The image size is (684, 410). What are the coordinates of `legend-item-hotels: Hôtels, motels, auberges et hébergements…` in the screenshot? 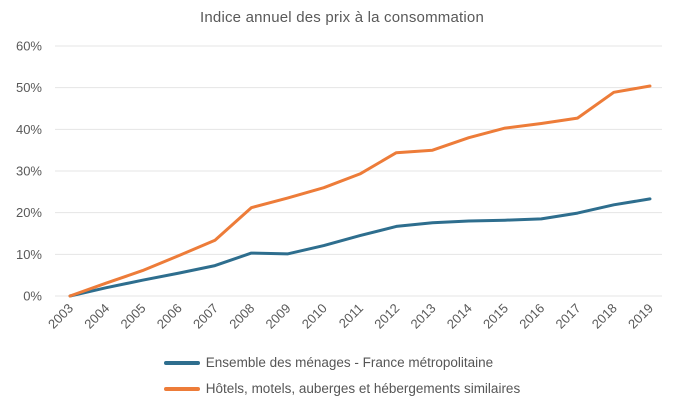 It's located at (342, 388).